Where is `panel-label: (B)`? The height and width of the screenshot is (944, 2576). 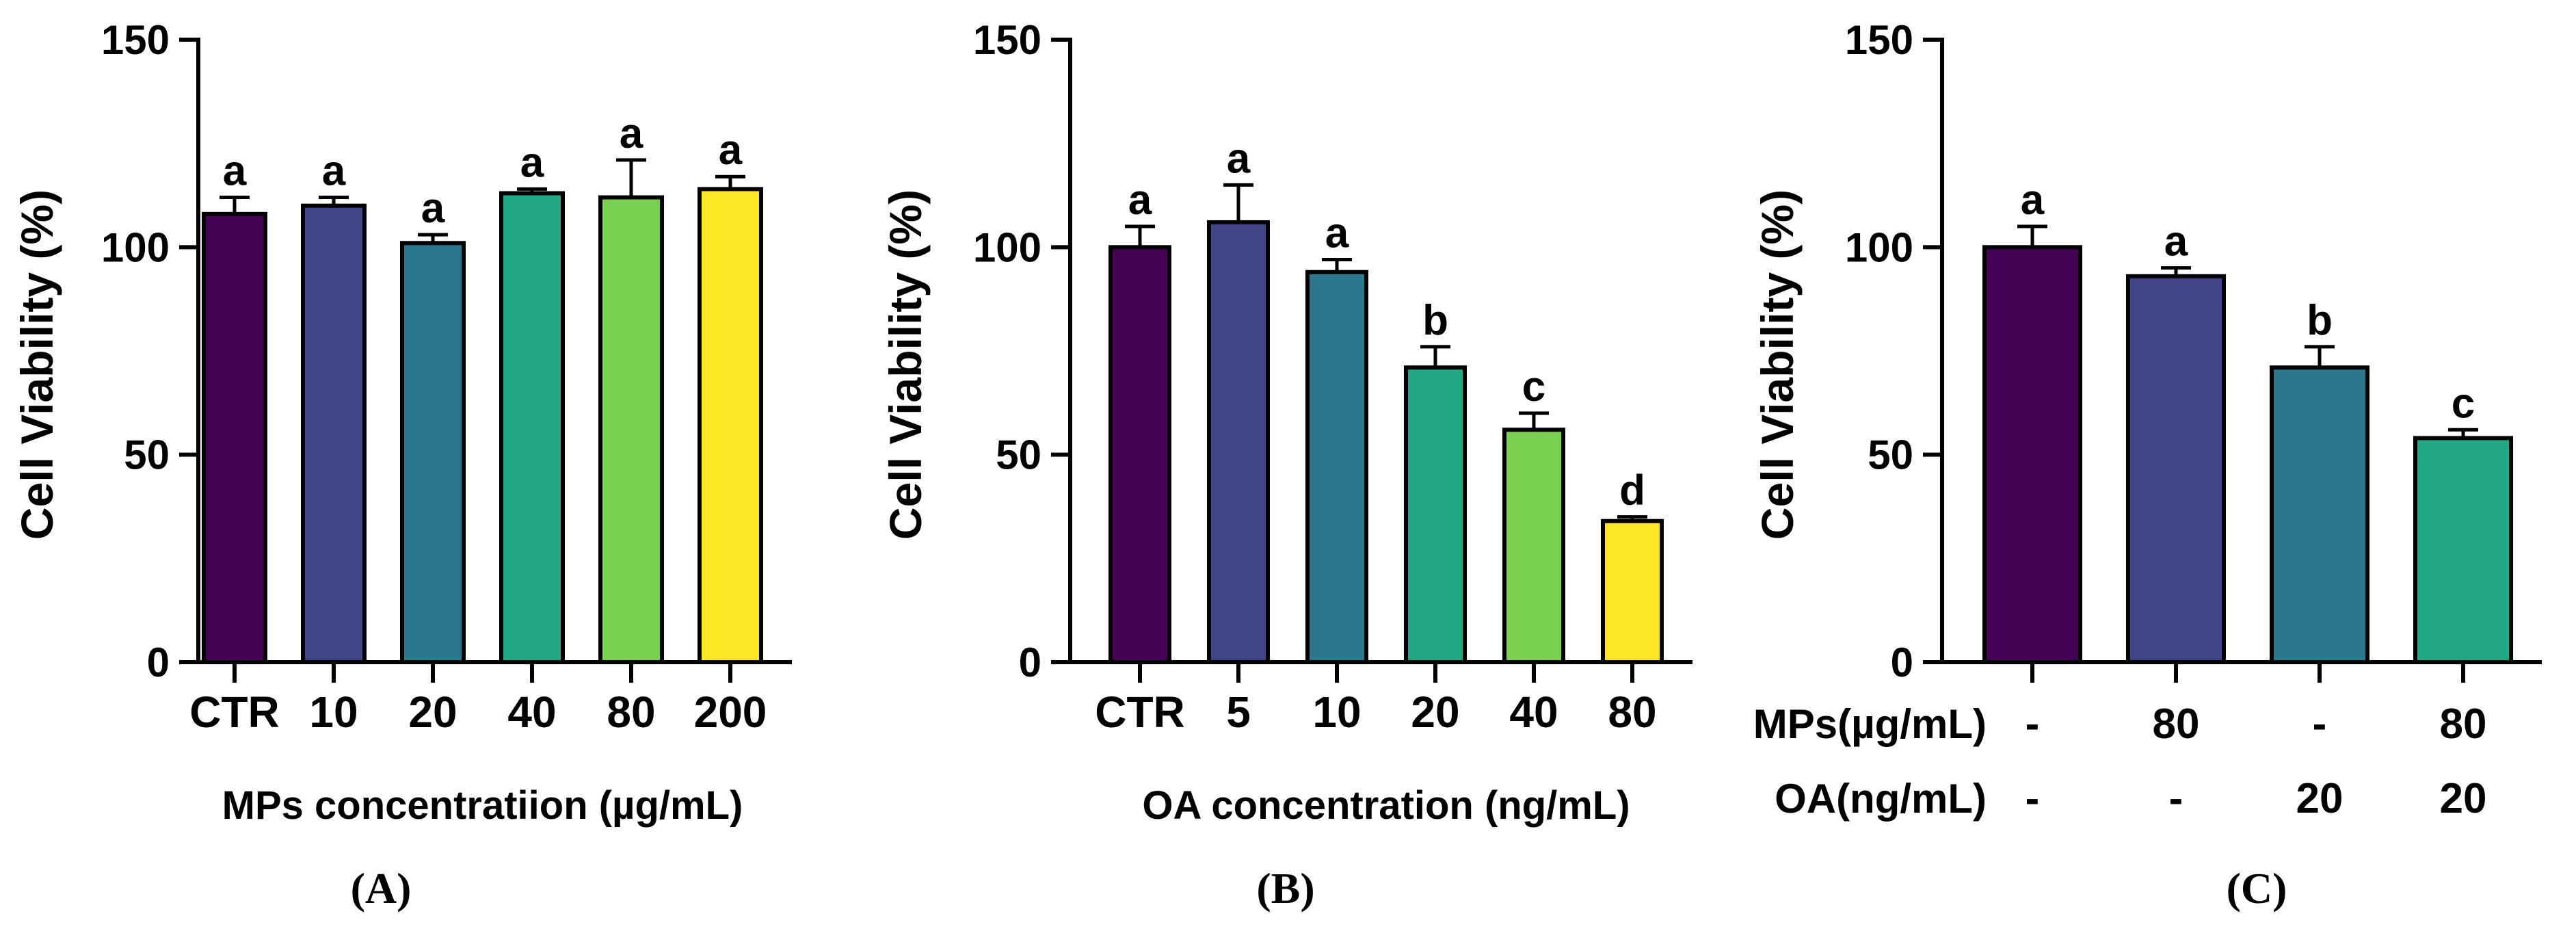
panel-label: (B) is located at coordinates (1285, 888).